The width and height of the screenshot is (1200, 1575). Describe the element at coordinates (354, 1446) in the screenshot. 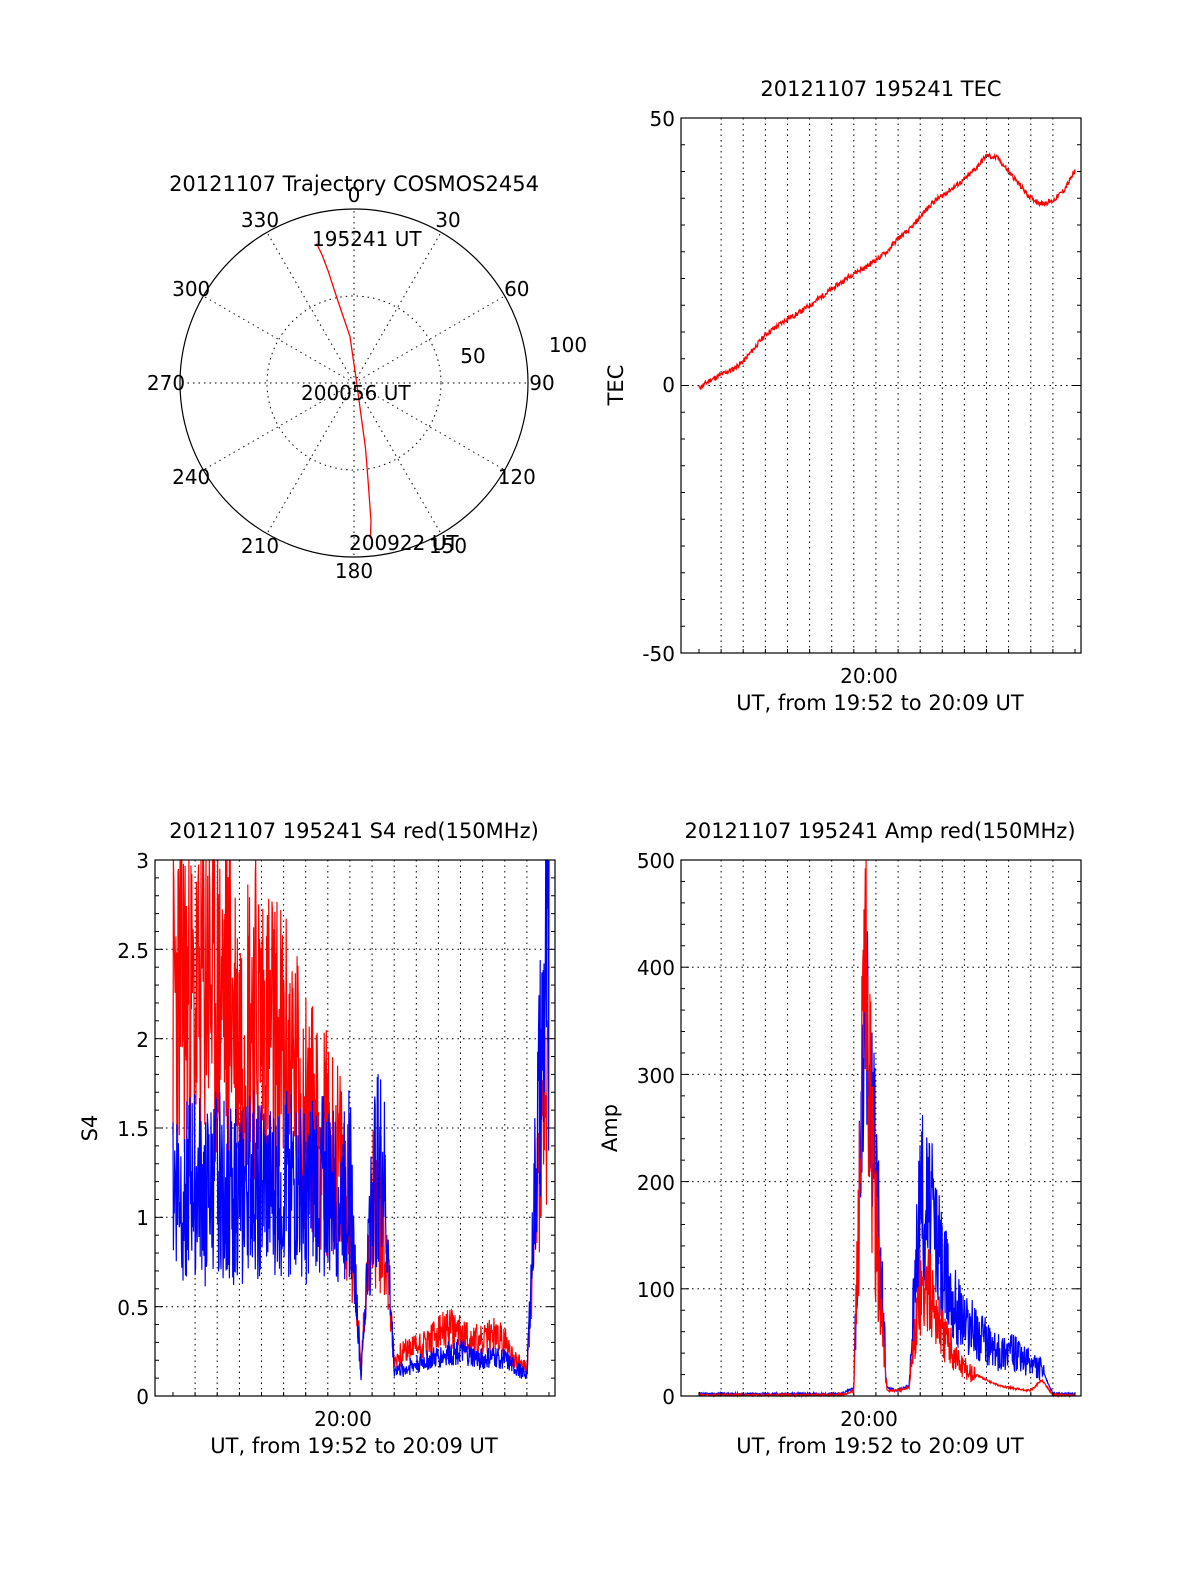

I see `s4-x-axis-label: UT, from 19:52 to 20:09 UT` at that location.